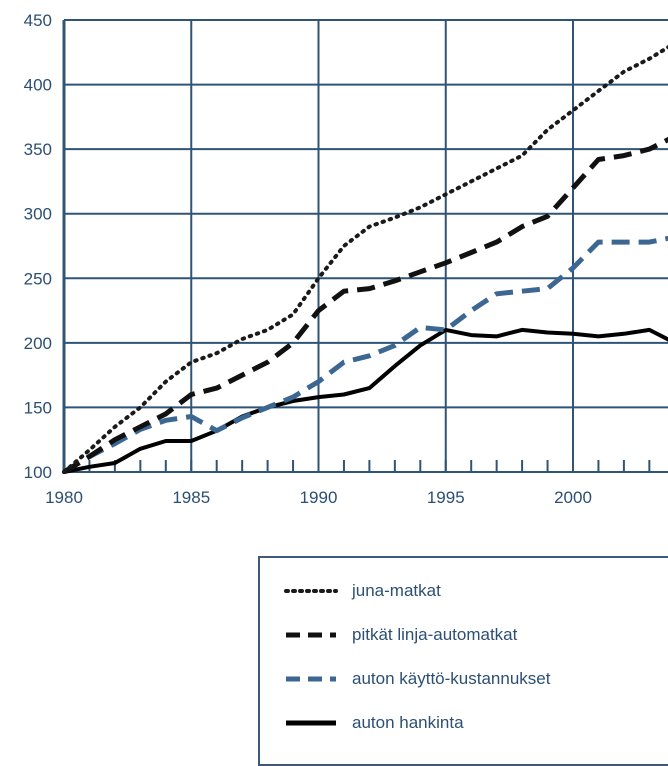 The image size is (668, 766). I want to click on legend-item-auton-kaytto: auton käyttö-kustannukset, so click(417, 679).